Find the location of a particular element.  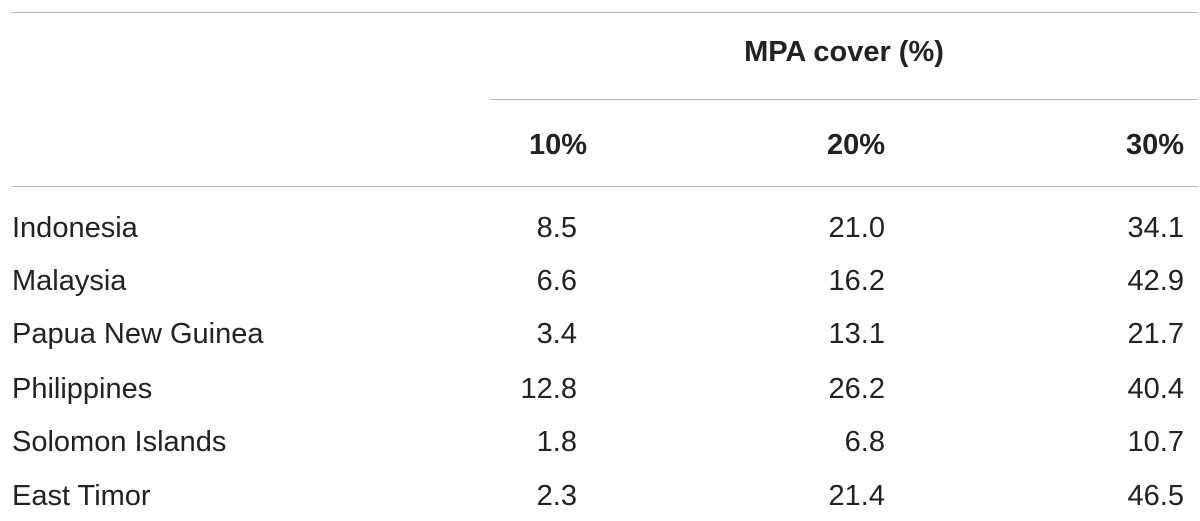

group-header-mpa-cover: MPA cover (%) is located at coordinates (844, 52).